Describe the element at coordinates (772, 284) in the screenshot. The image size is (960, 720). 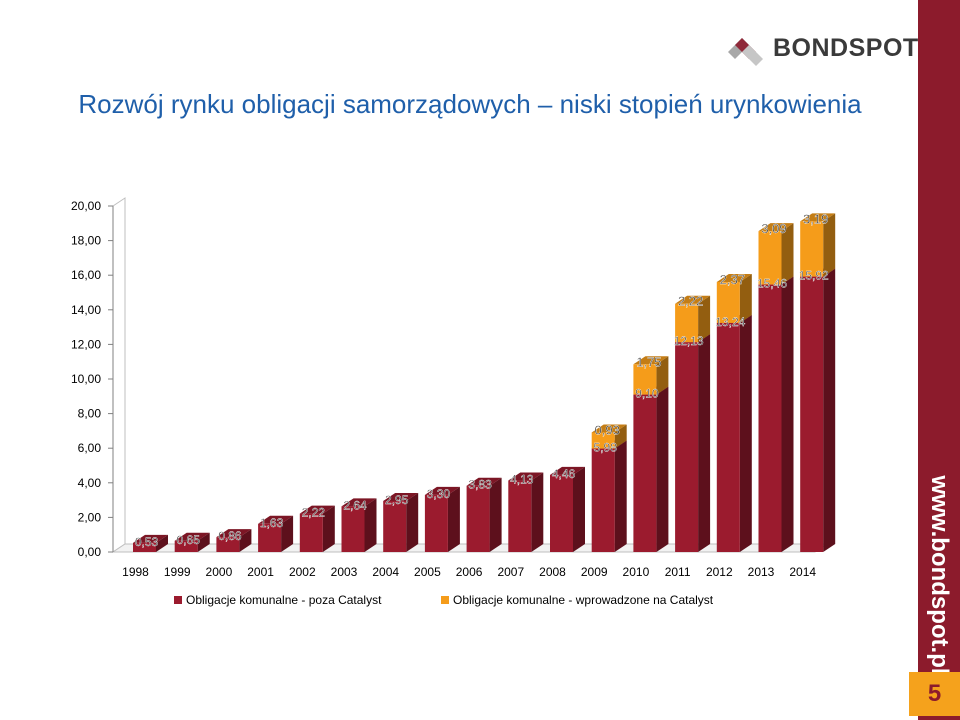
I see `data-label-poza-catalyst: 15,46` at that location.